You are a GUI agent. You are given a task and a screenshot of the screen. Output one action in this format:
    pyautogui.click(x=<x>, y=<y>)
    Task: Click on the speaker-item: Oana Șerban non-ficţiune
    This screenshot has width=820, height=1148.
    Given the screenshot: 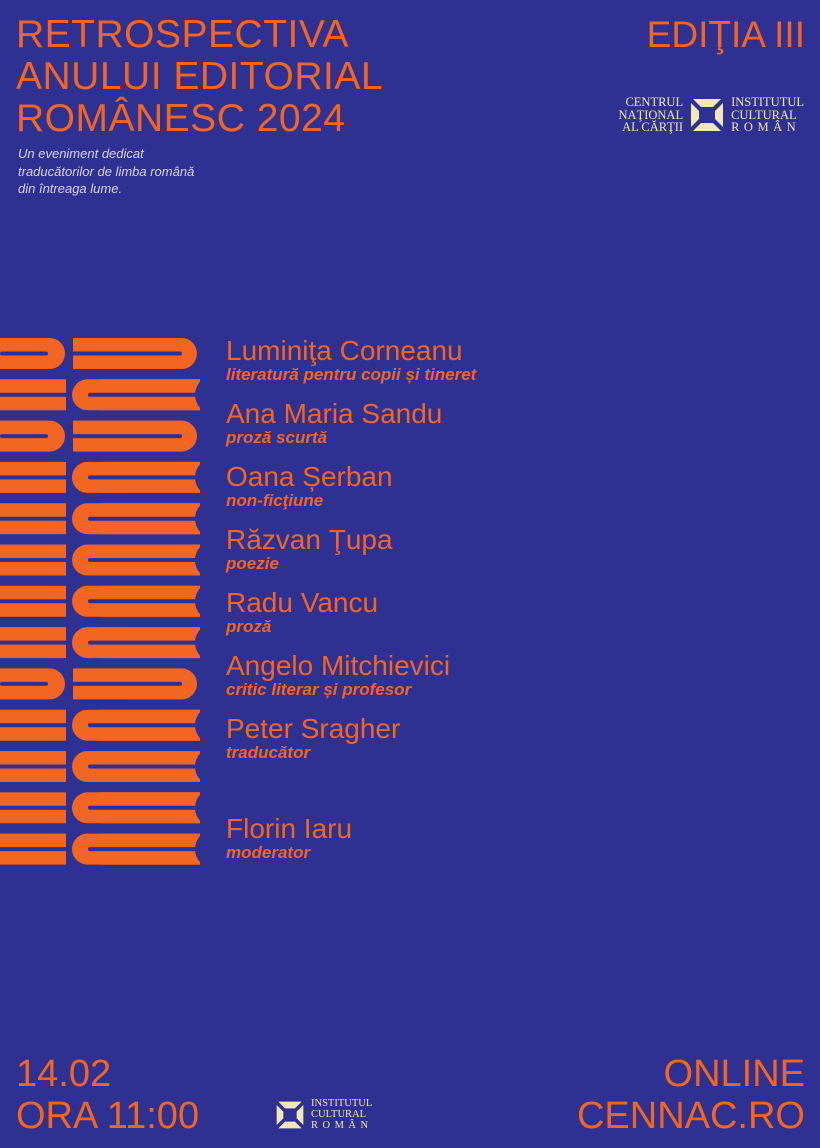 What is the action you would take?
    pyautogui.click(x=351, y=491)
    